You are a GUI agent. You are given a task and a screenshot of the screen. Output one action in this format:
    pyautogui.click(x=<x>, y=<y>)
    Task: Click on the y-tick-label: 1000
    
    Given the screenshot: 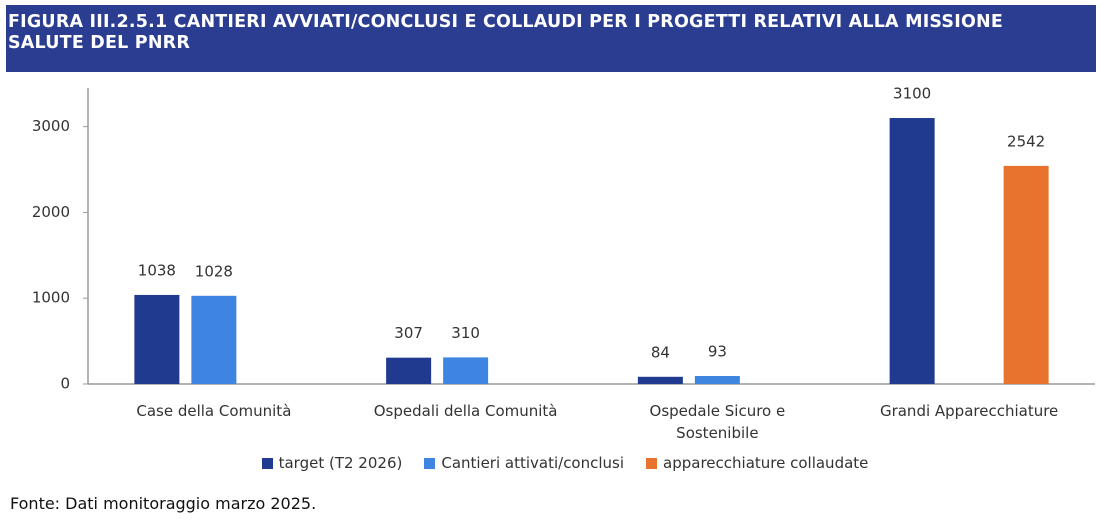 What is the action you would take?
    pyautogui.click(x=51, y=298)
    